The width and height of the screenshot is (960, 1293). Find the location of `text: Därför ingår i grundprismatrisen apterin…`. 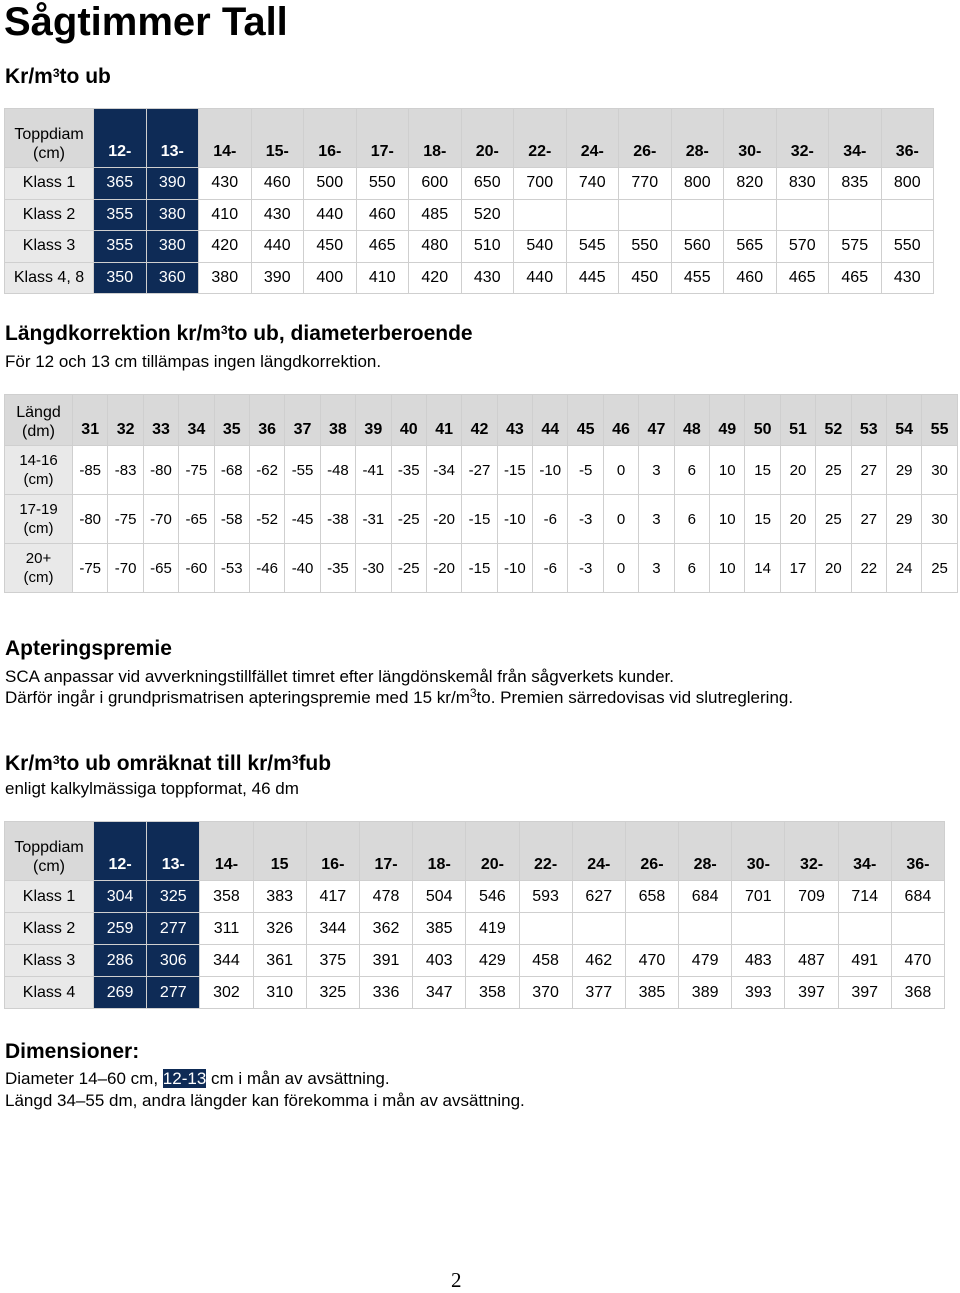

text: Därför ingår i grundprismatrisen apterin… is located at coordinates (237, 697).